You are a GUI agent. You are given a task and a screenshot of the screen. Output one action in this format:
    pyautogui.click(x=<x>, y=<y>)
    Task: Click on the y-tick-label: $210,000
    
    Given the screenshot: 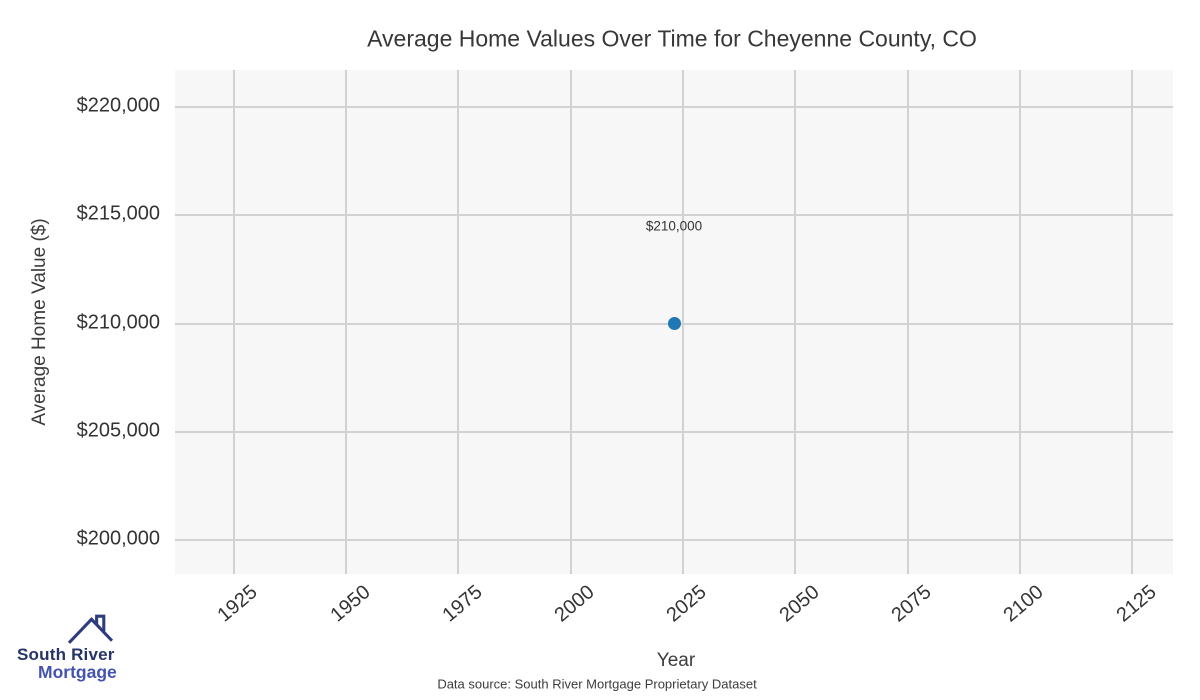 What is the action you would take?
    pyautogui.click(x=118, y=321)
    